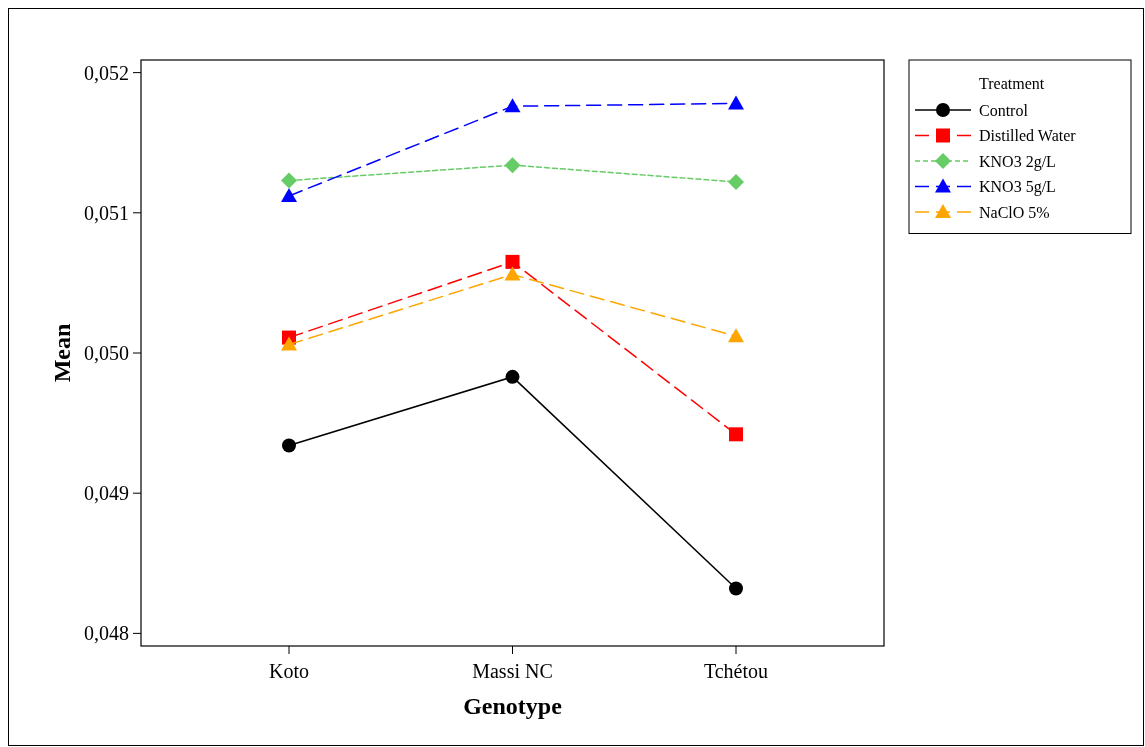 The width and height of the screenshot is (1145, 747). Describe the element at coordinates (106, 72) in the screenshot. I see `y-tick-label: 0,052` at that location.